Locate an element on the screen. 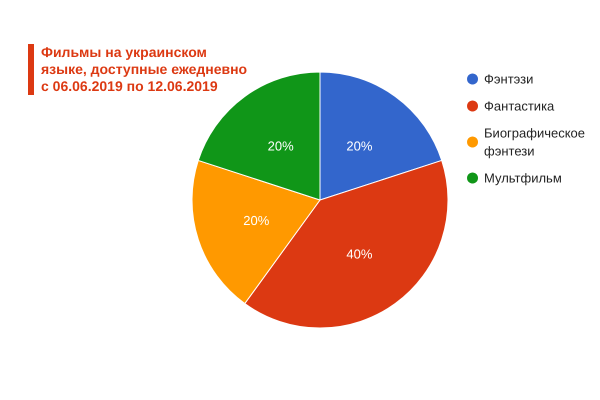  legend-label: Мультфильм is located at coordinates (523, 178).